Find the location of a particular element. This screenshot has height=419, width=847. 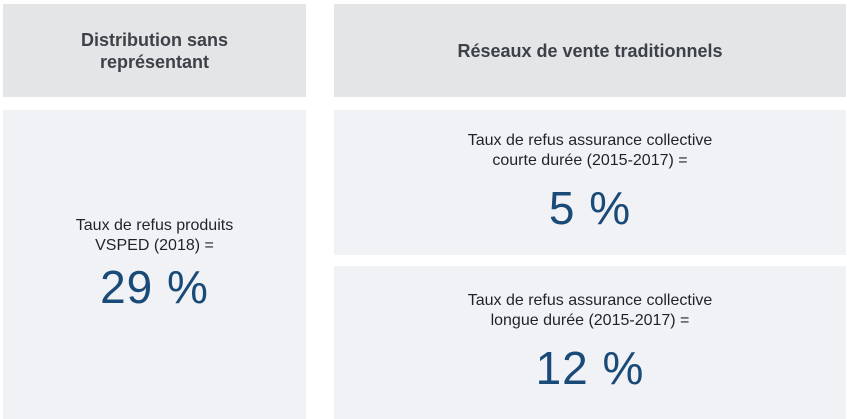

short-term-refusal-rate: 5 % is located at coordinates (590, 207).